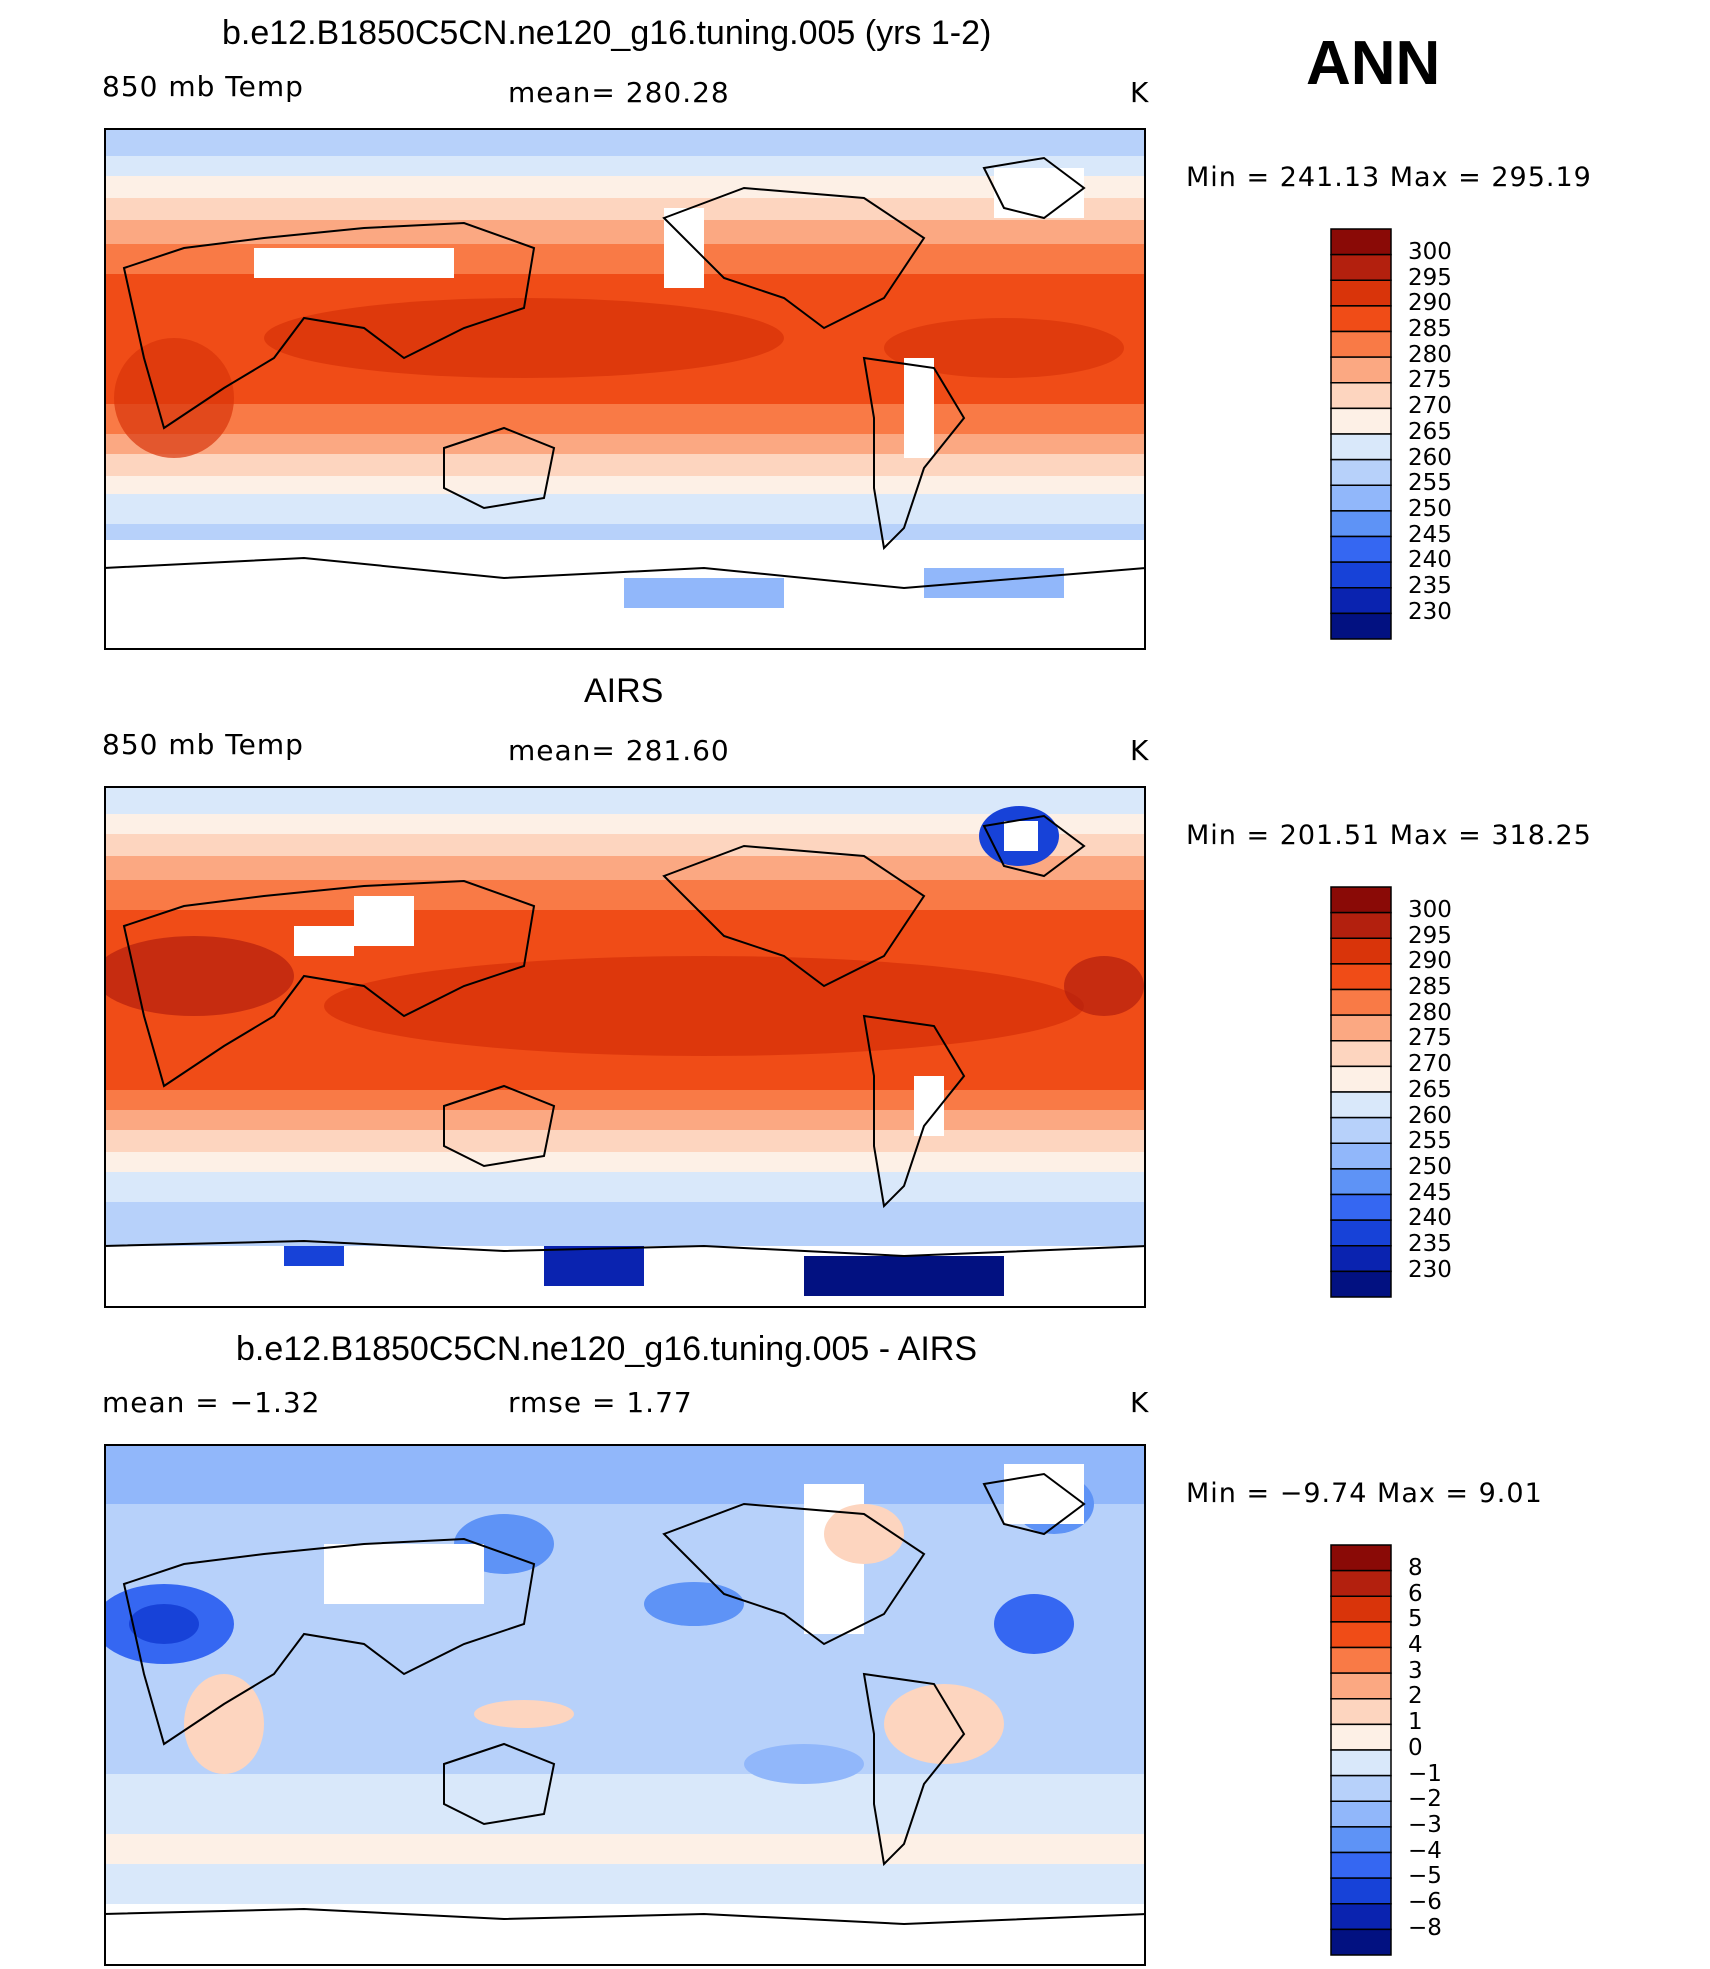 The width and height of the screenshot is (1710, 1969). Describe the element at coordinates (1430, 910) in the screenshot. I see `colorbar-tick-label: 300` at that location.